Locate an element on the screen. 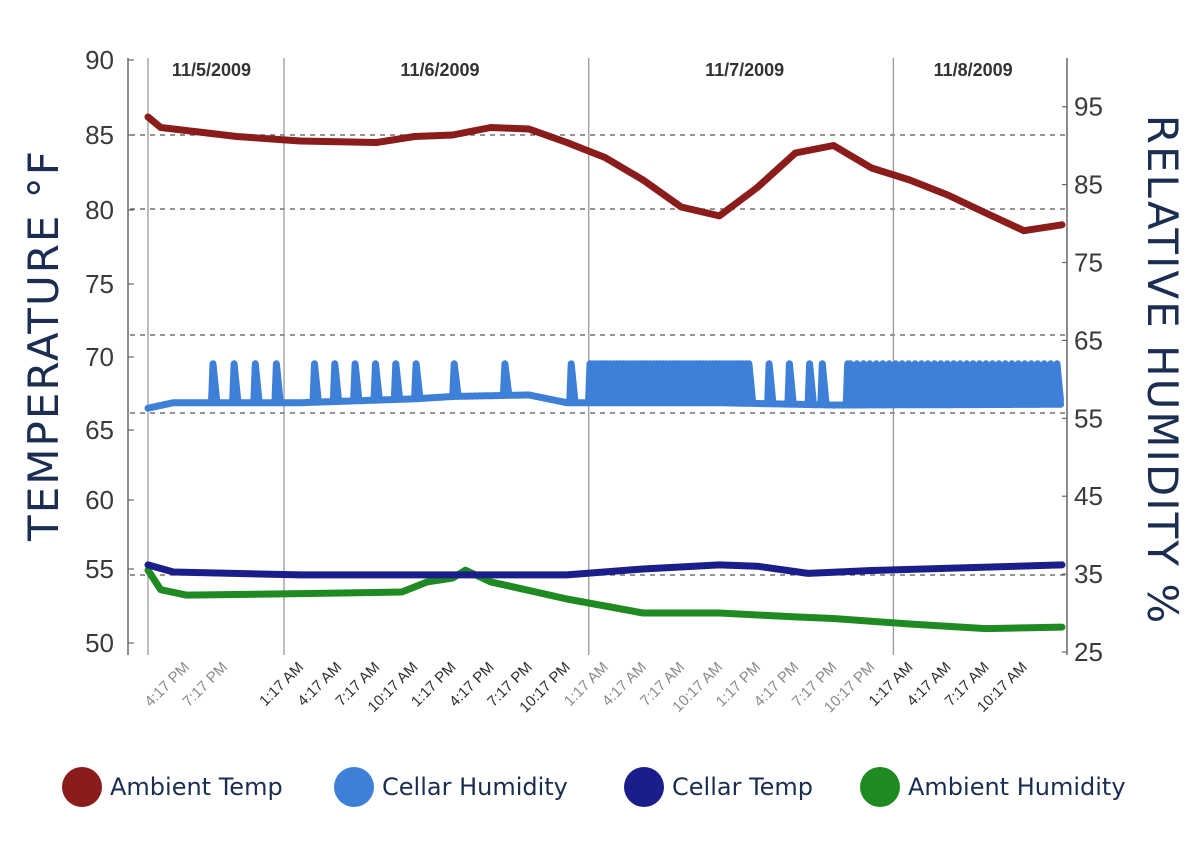 Image resolution: width=1200 pixels, height=850 pixels. y-right-axis-title: RELATIVE HUMIDITY % is located at coordinates (1162, 370).